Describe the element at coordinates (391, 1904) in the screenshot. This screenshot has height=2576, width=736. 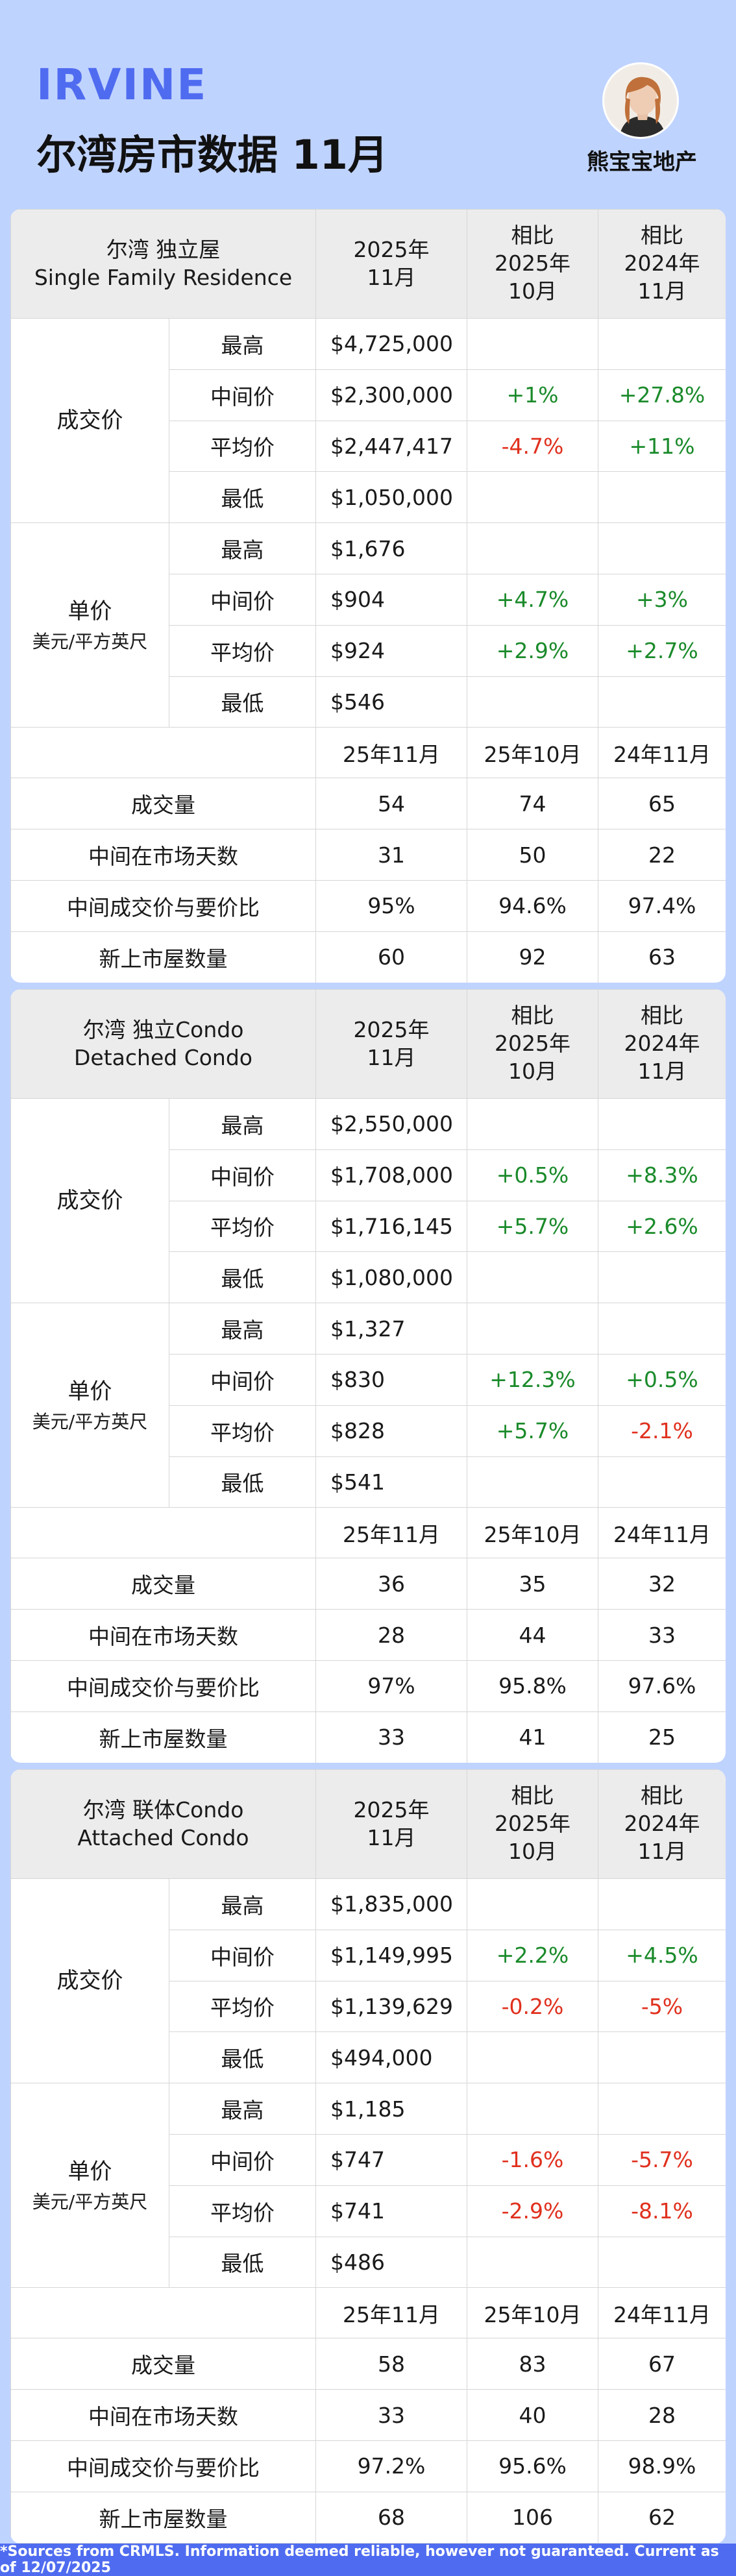
I see `value-cell: $1,835,000` at that location.